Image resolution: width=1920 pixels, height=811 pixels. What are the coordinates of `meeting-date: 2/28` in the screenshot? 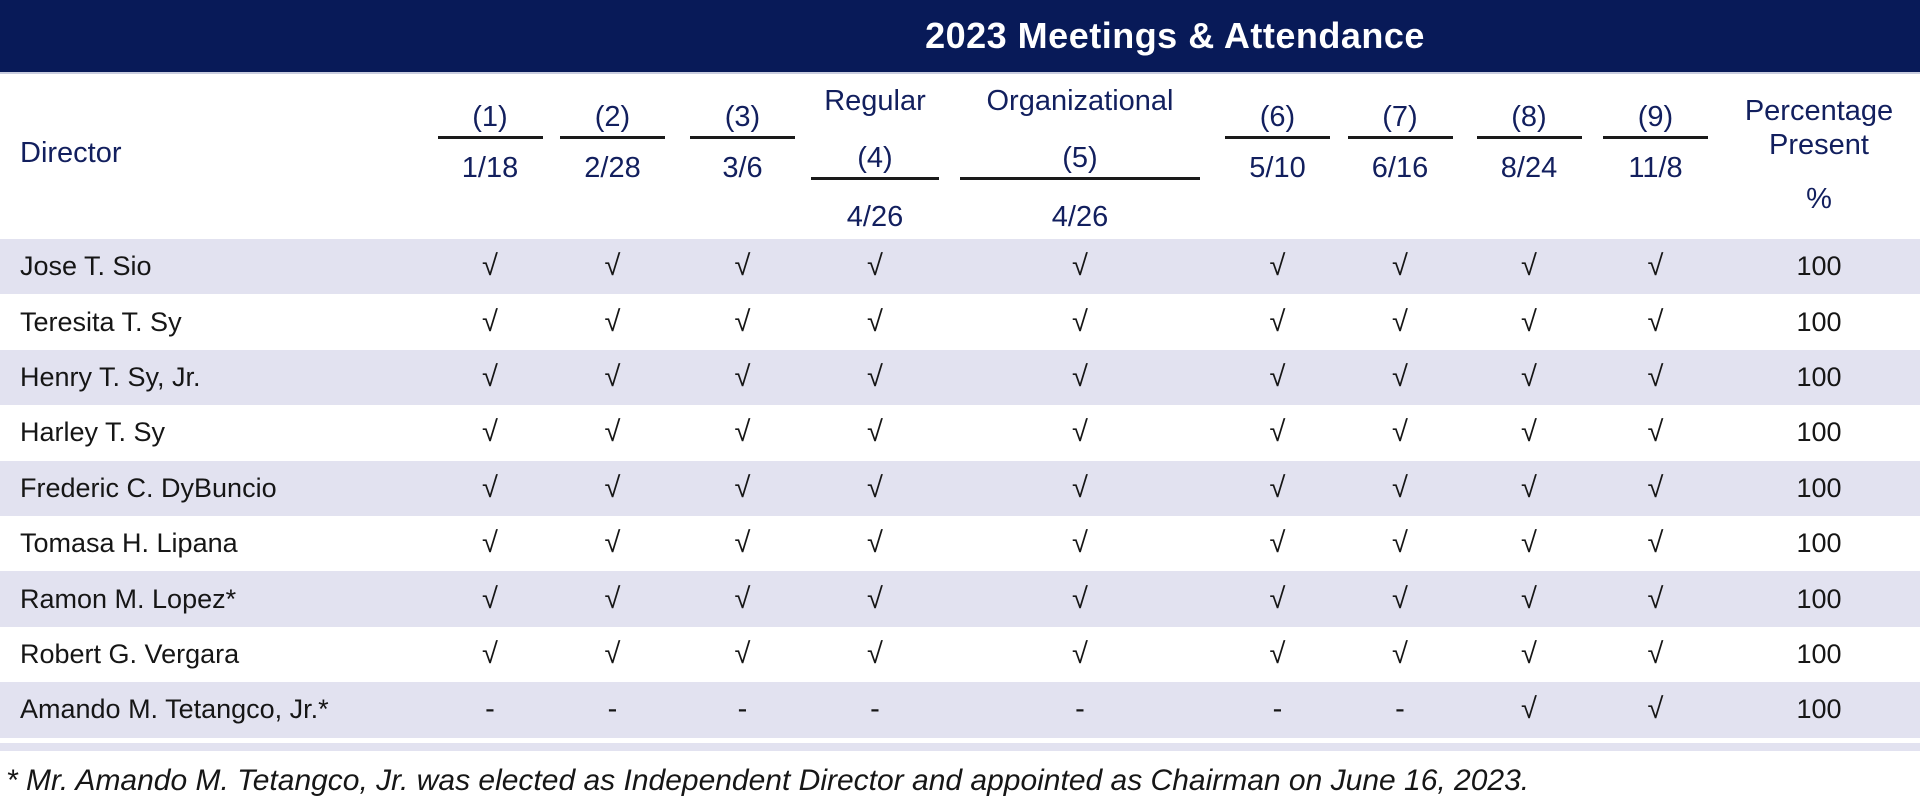 It's located at (612, 168).